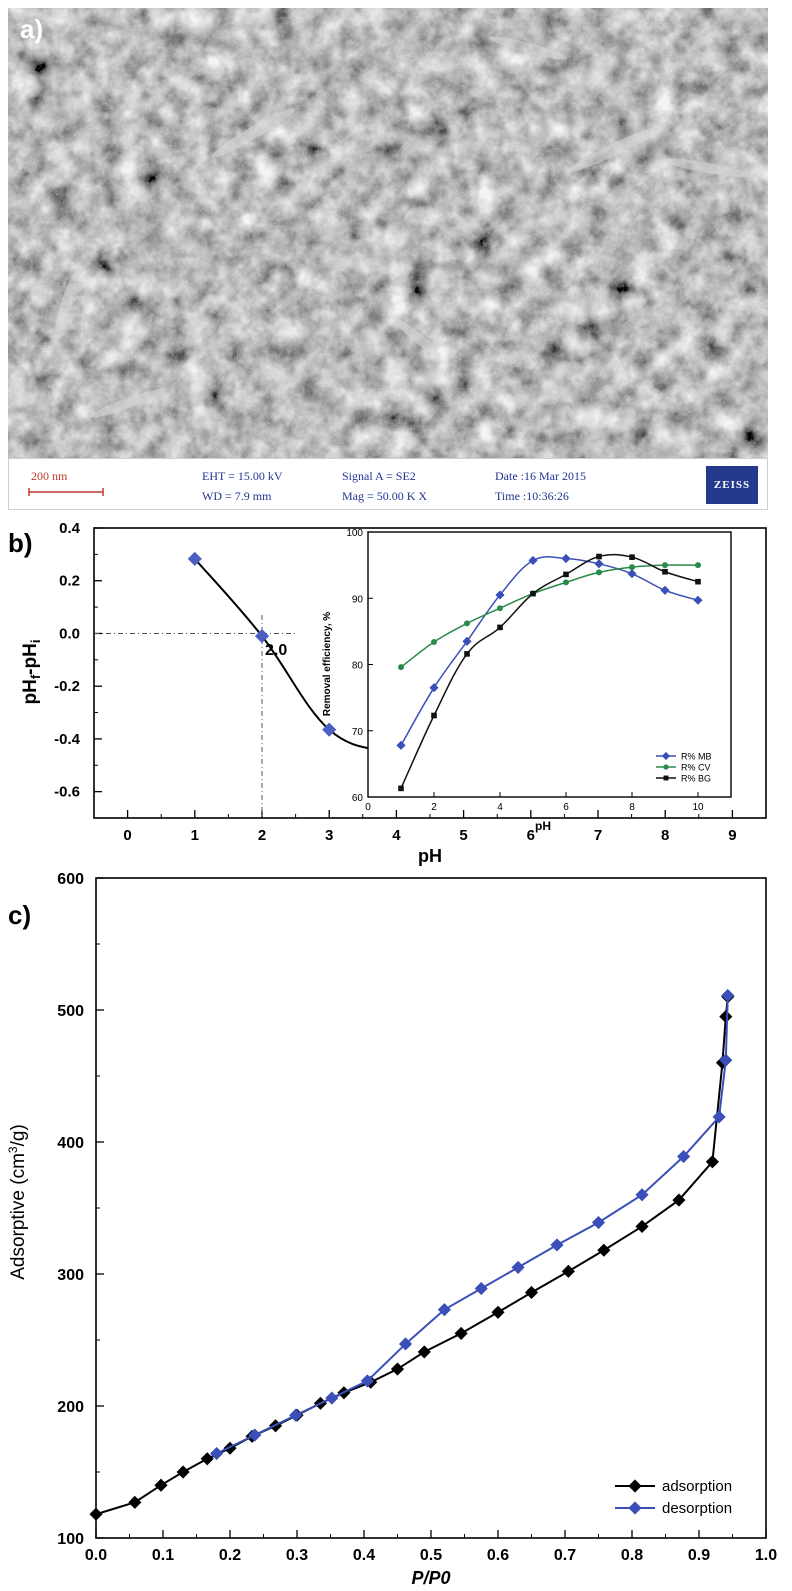 The image size is (792, 1591). Describe the element at coordinates (70, 528) in the screenshot. I see `y-tick-label: 0.4` at that location.